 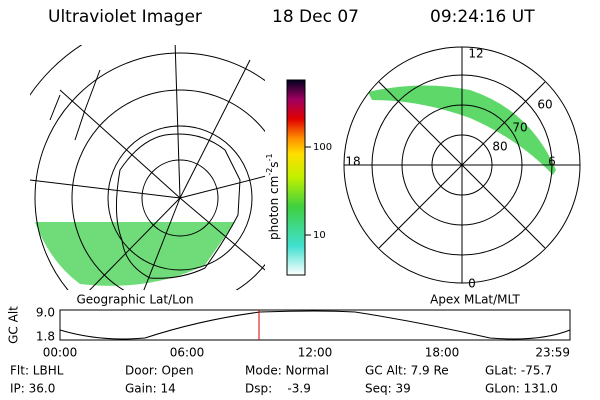 I want to click on gc-alt-curve, so click(x=315, y=325).